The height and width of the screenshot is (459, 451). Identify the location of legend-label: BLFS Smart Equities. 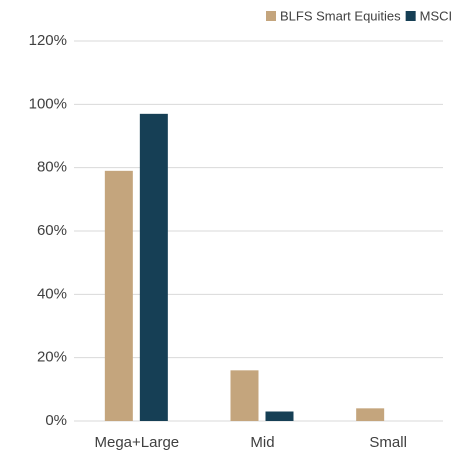
(340, 15).